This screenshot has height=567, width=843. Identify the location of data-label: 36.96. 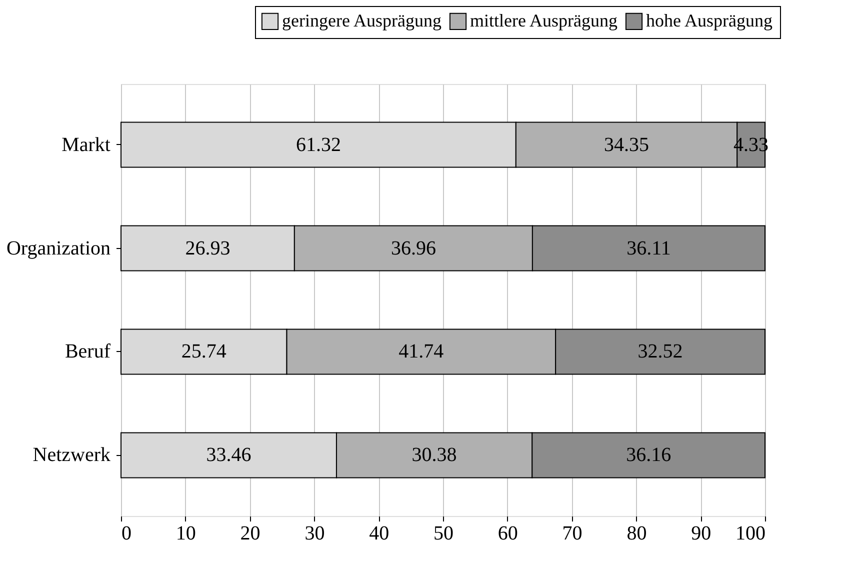
(413, 248).